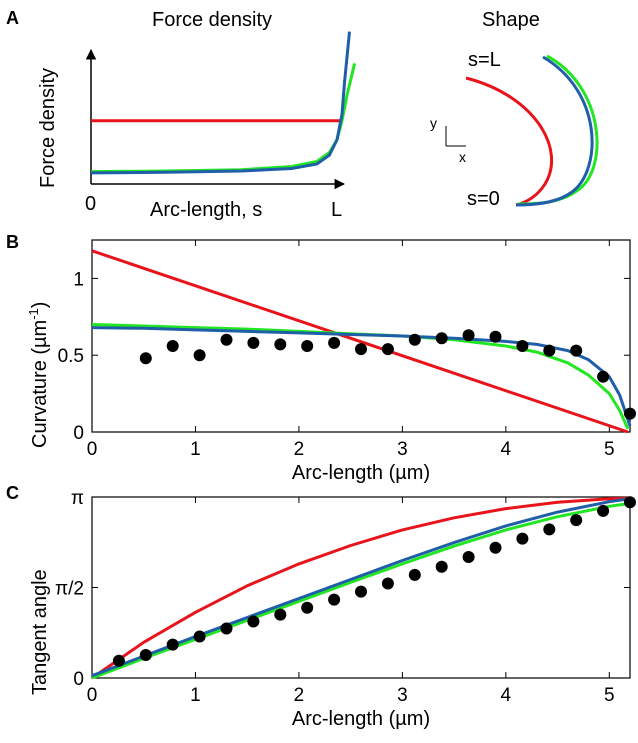 This screenshot has width=638, height=743. Describe the element at coordinates (433, 123) in the screenshot. I see `axis-y-letter: y` at that location.